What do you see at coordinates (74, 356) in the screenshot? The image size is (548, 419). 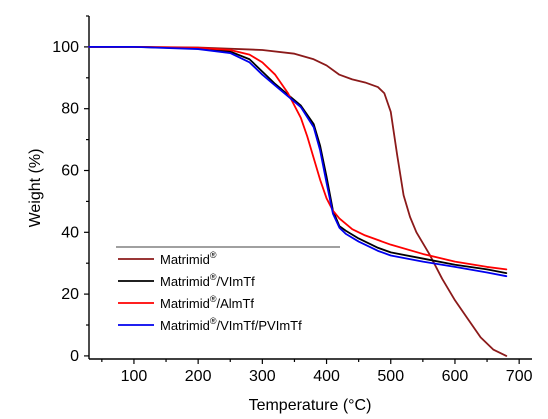 I see `y-tick-label: 0` at bounding box center [74, 356].